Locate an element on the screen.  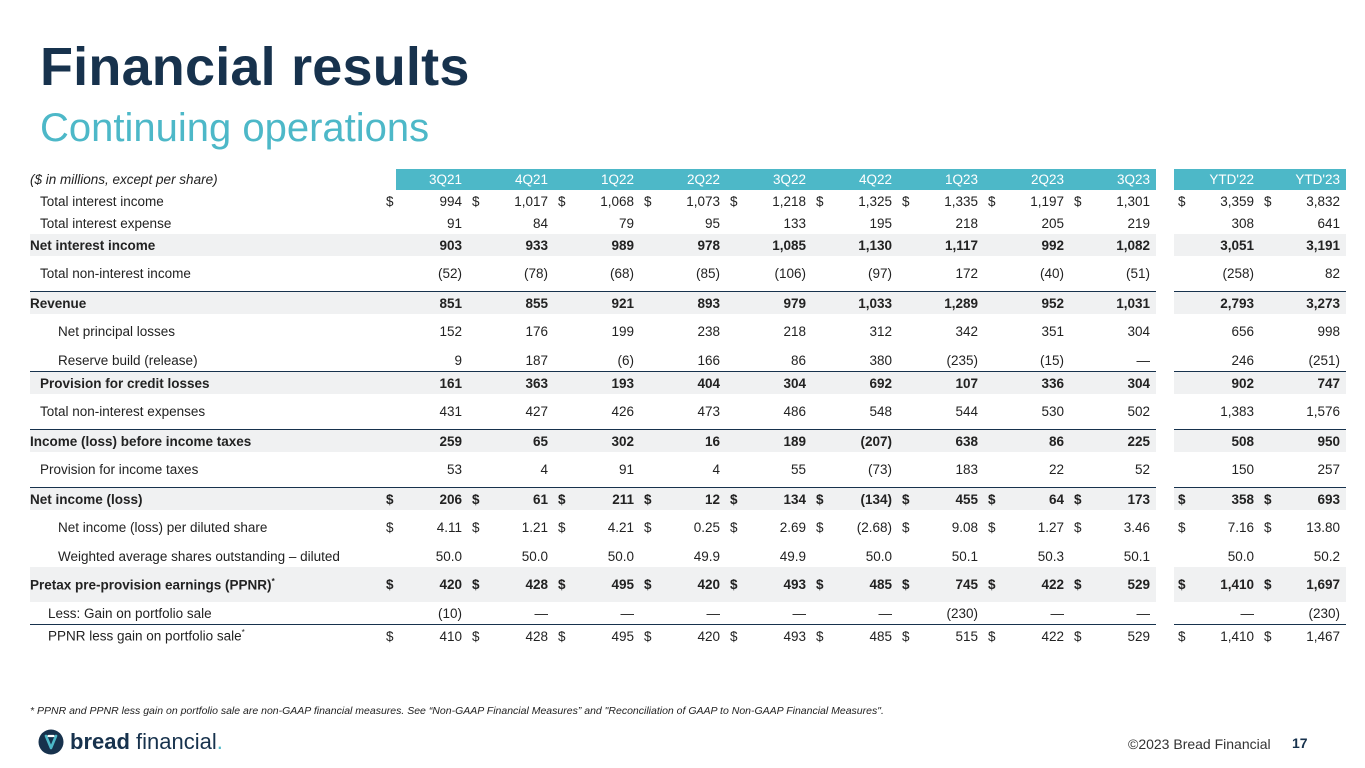
value-cell: 61 is located at coordinates (518, 498).